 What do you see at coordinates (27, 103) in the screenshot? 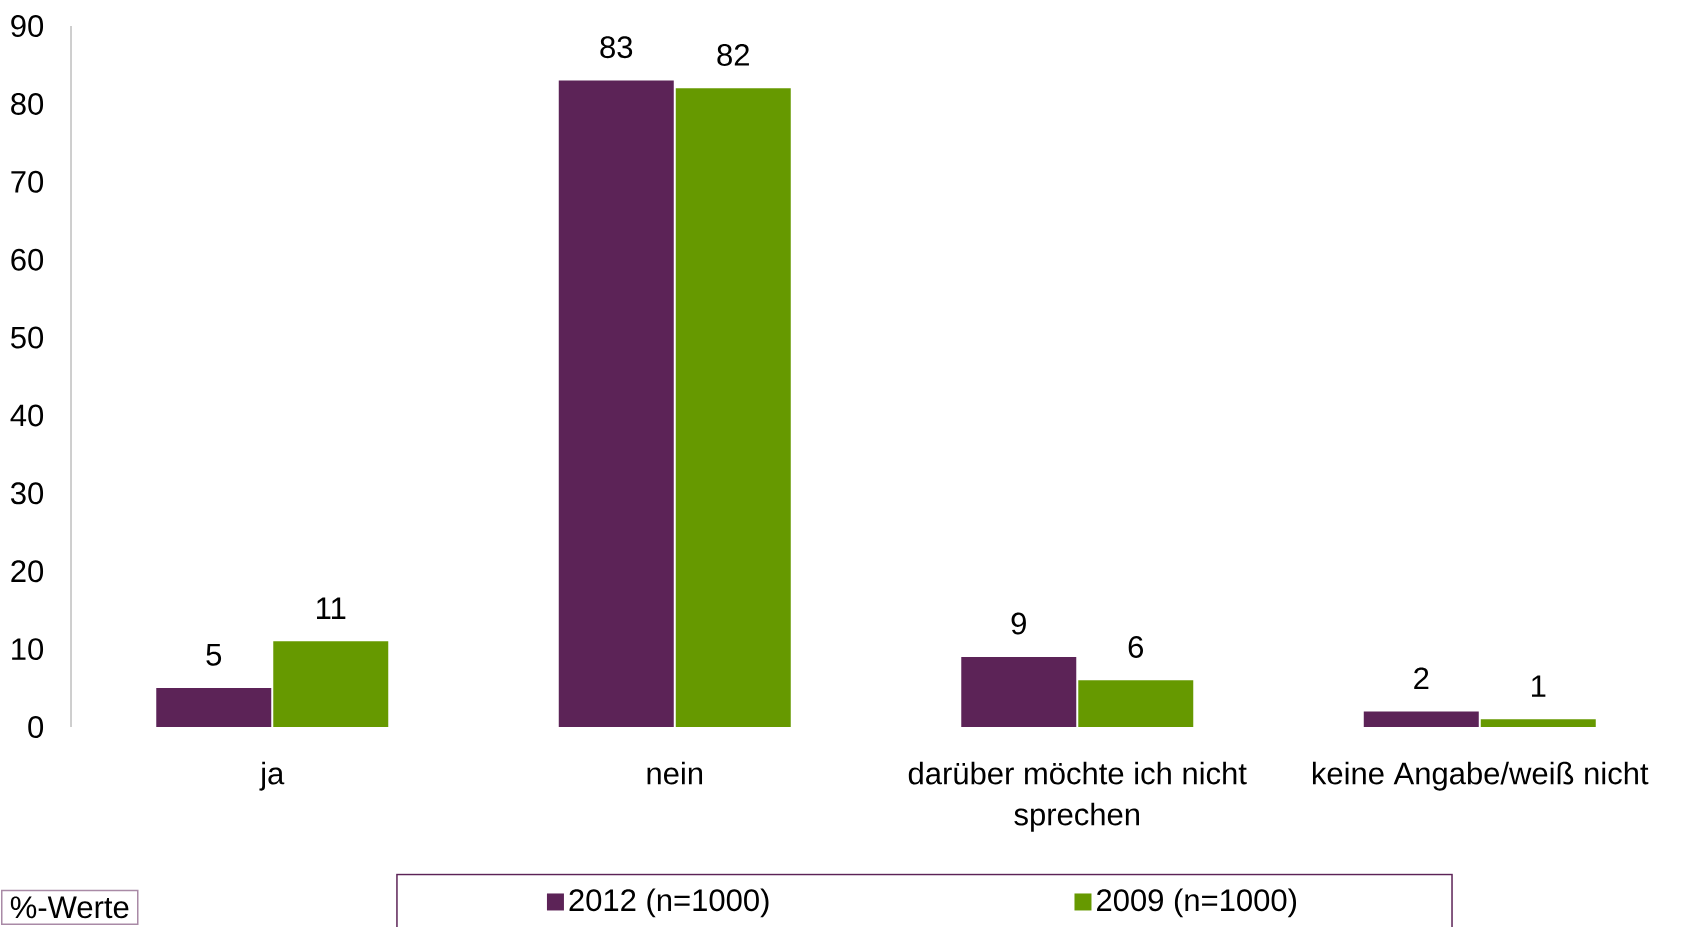
I see `y-tick-label: 80` at bounding box center [27, 103].